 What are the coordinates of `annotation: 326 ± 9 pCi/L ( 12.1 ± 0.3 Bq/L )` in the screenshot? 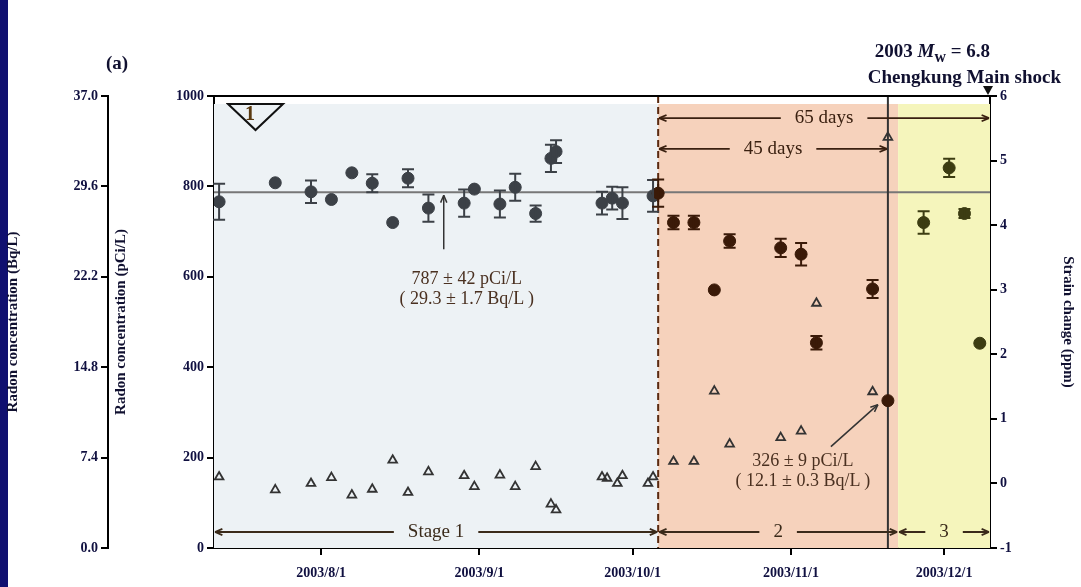 It's located at (803, 471).